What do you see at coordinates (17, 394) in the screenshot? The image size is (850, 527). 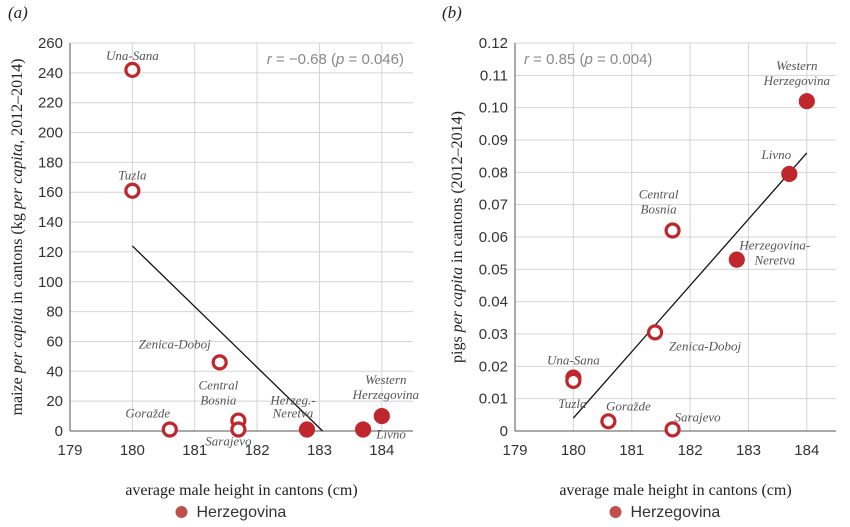 I see `y-axis-title-part: maize` at bounding box center [17, 394].